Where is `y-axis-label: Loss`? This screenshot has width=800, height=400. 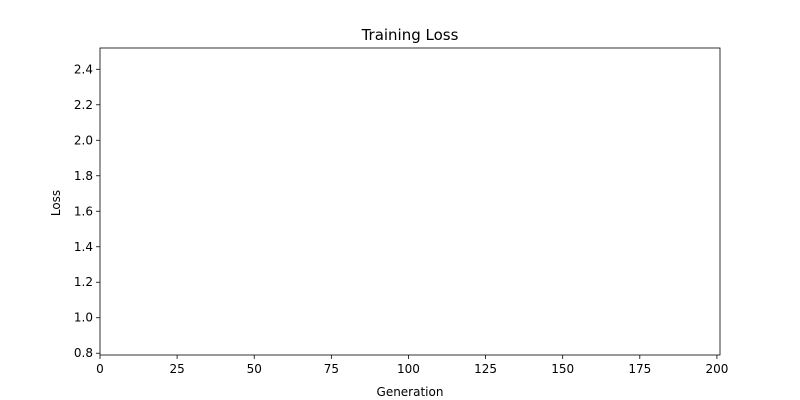
y-axis-label: Loss is located at coordinates (56, 203).